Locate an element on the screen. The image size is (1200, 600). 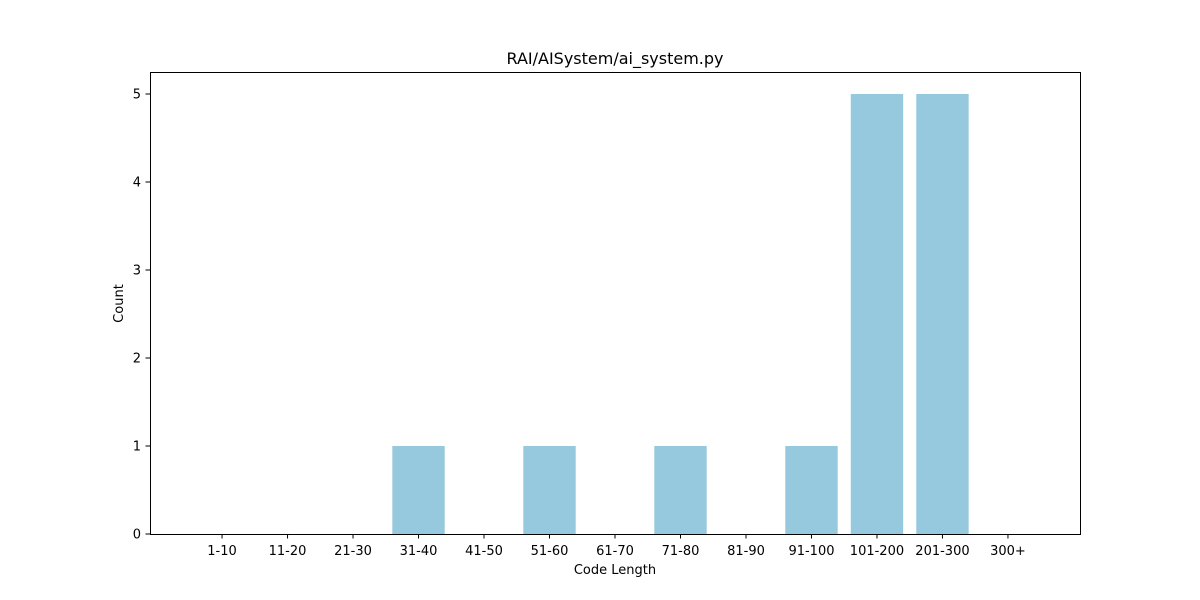
chart-title: RAI/AISystem/ai_system.py is located at coordinates (614, 59).